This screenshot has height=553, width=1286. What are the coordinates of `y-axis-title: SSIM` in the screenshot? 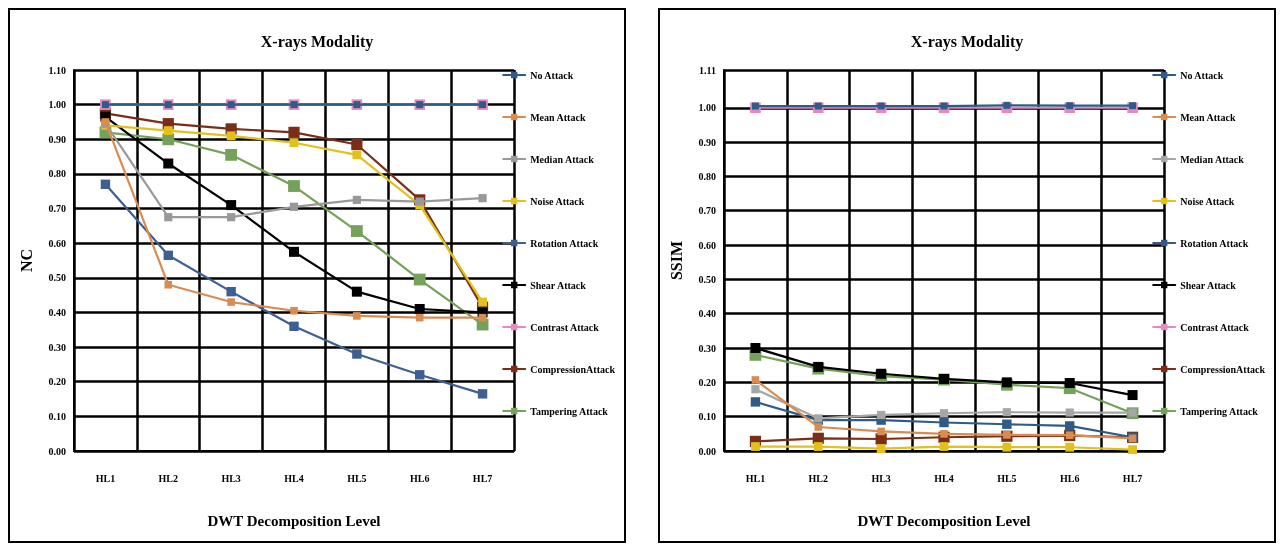 It's located at (676, 260).